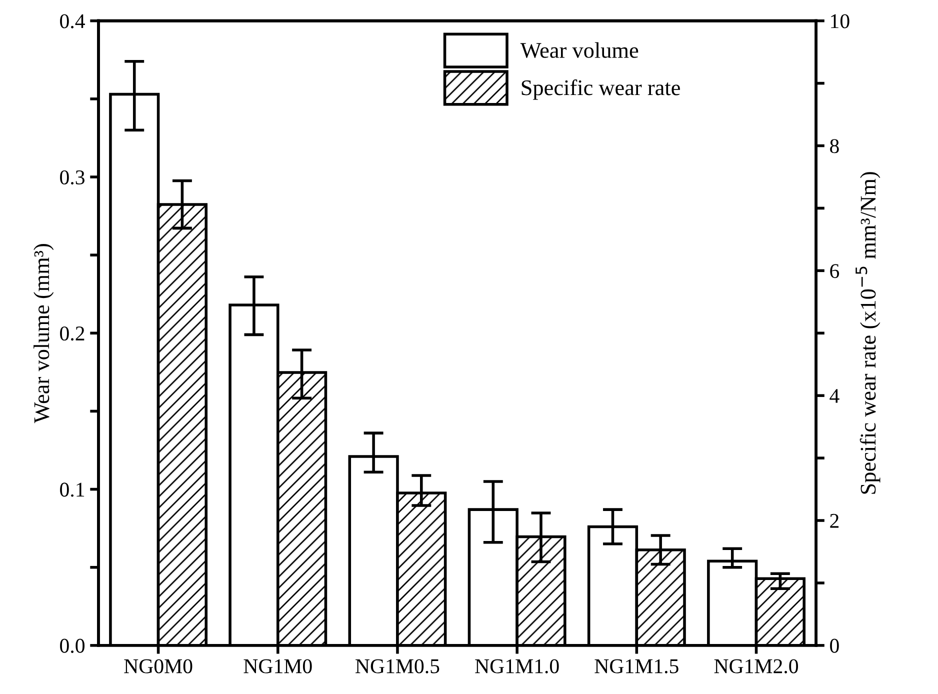 The width and height of the screenshot is (938, 694). I want to click on x-tick-label: NG1M1.0, so click(517, 666).